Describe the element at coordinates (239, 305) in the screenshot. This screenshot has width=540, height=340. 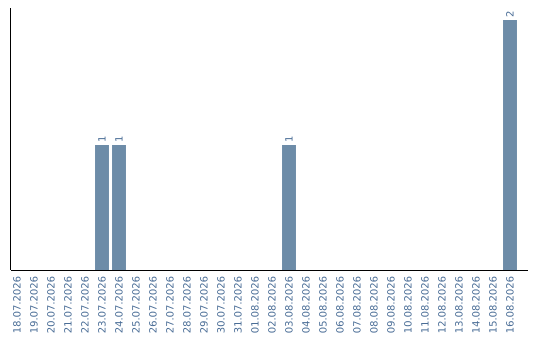
I see `x-tick-label: 31.07.2026` at that location.